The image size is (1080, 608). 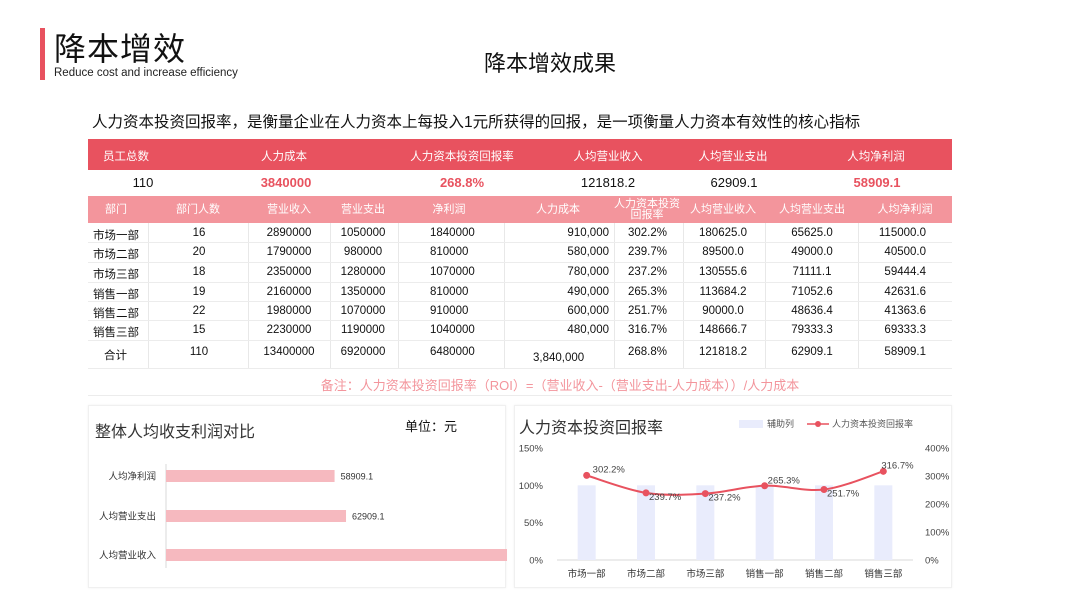 What do you see at coordinates (531, 449) in the screenshot?
I see `y-left-tick: 150%` at bounding box center [531, 449].